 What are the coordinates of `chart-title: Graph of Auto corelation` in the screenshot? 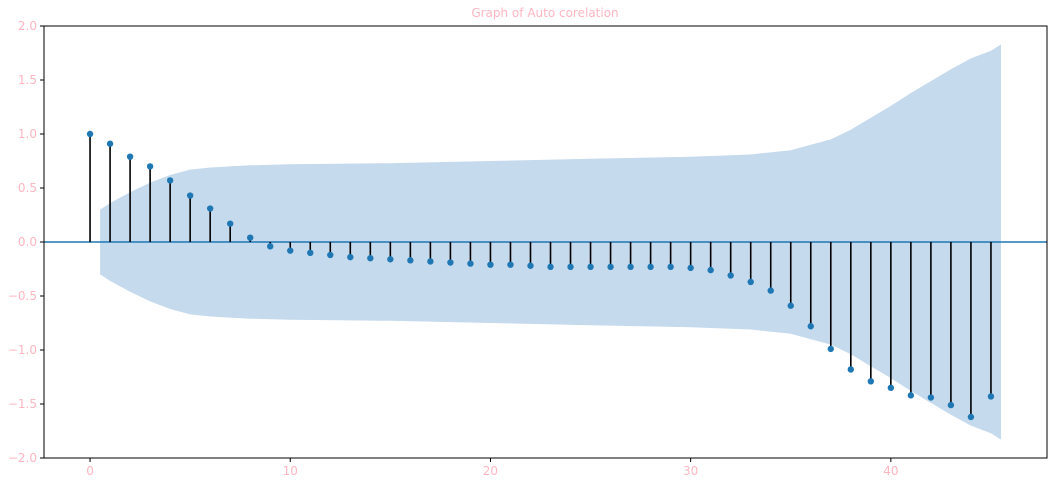 It's located at (544, 13).